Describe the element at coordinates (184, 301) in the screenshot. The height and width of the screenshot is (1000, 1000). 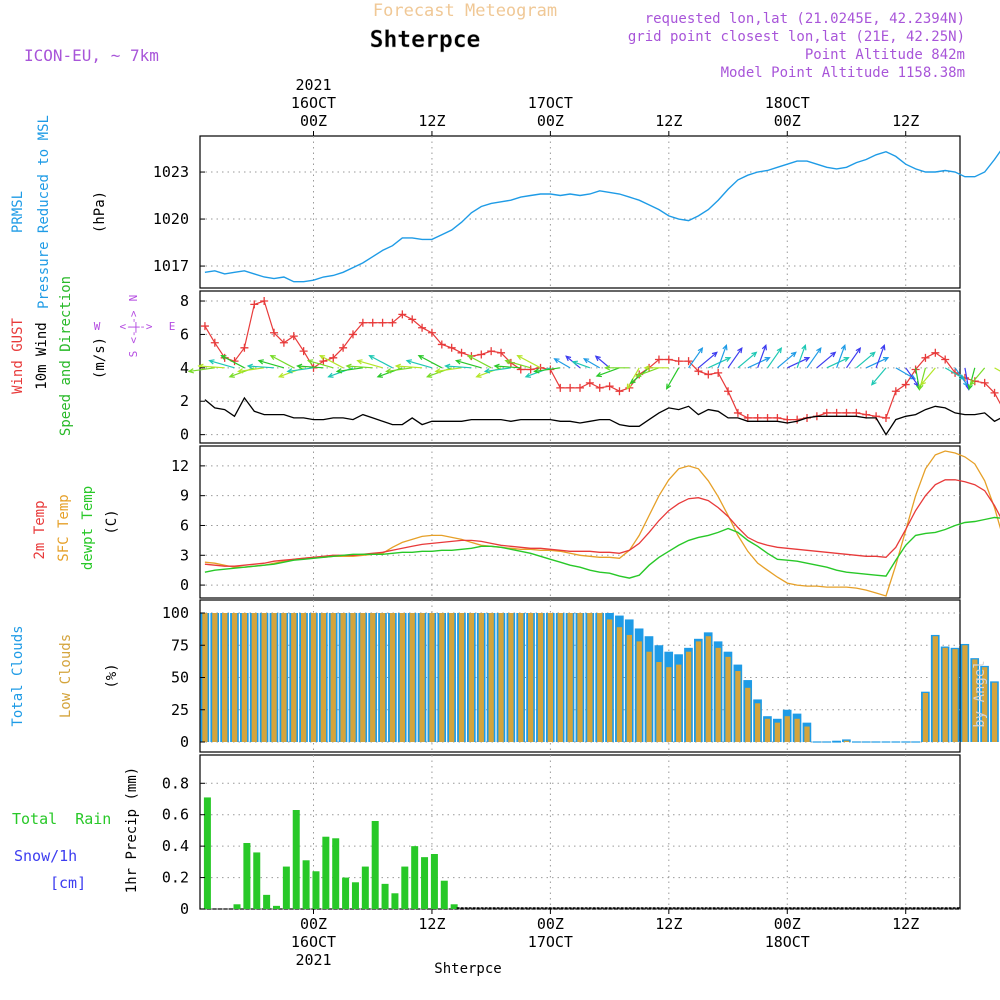
I see `y-tick-label-wind: 8` at that location.